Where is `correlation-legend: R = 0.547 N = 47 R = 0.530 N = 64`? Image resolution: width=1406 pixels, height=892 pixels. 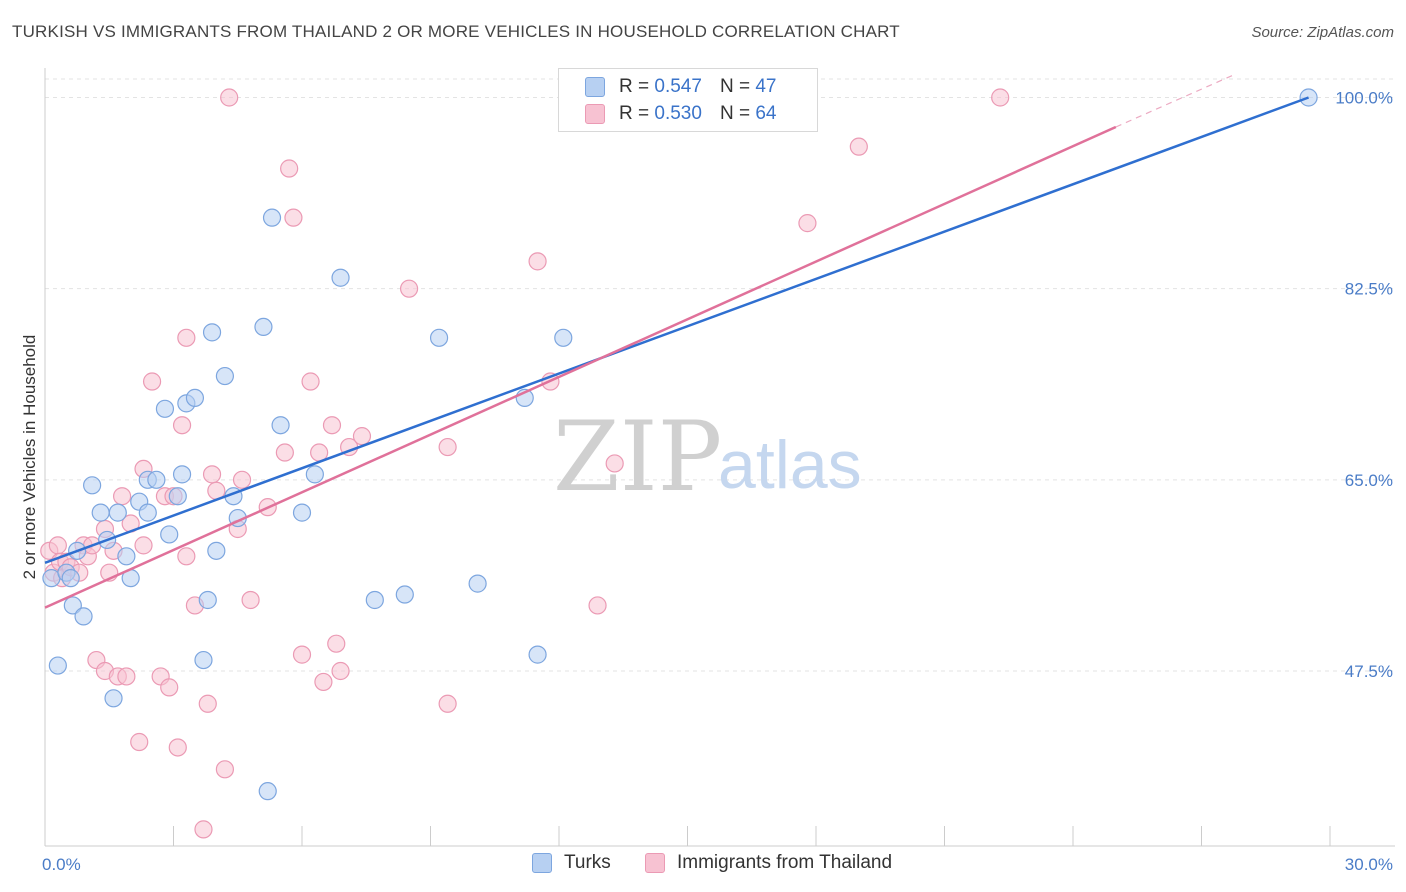
correlation-legend: R = 0.547 N = 47 R = 0.530 N = 64 is located at coordinates (688, 100).